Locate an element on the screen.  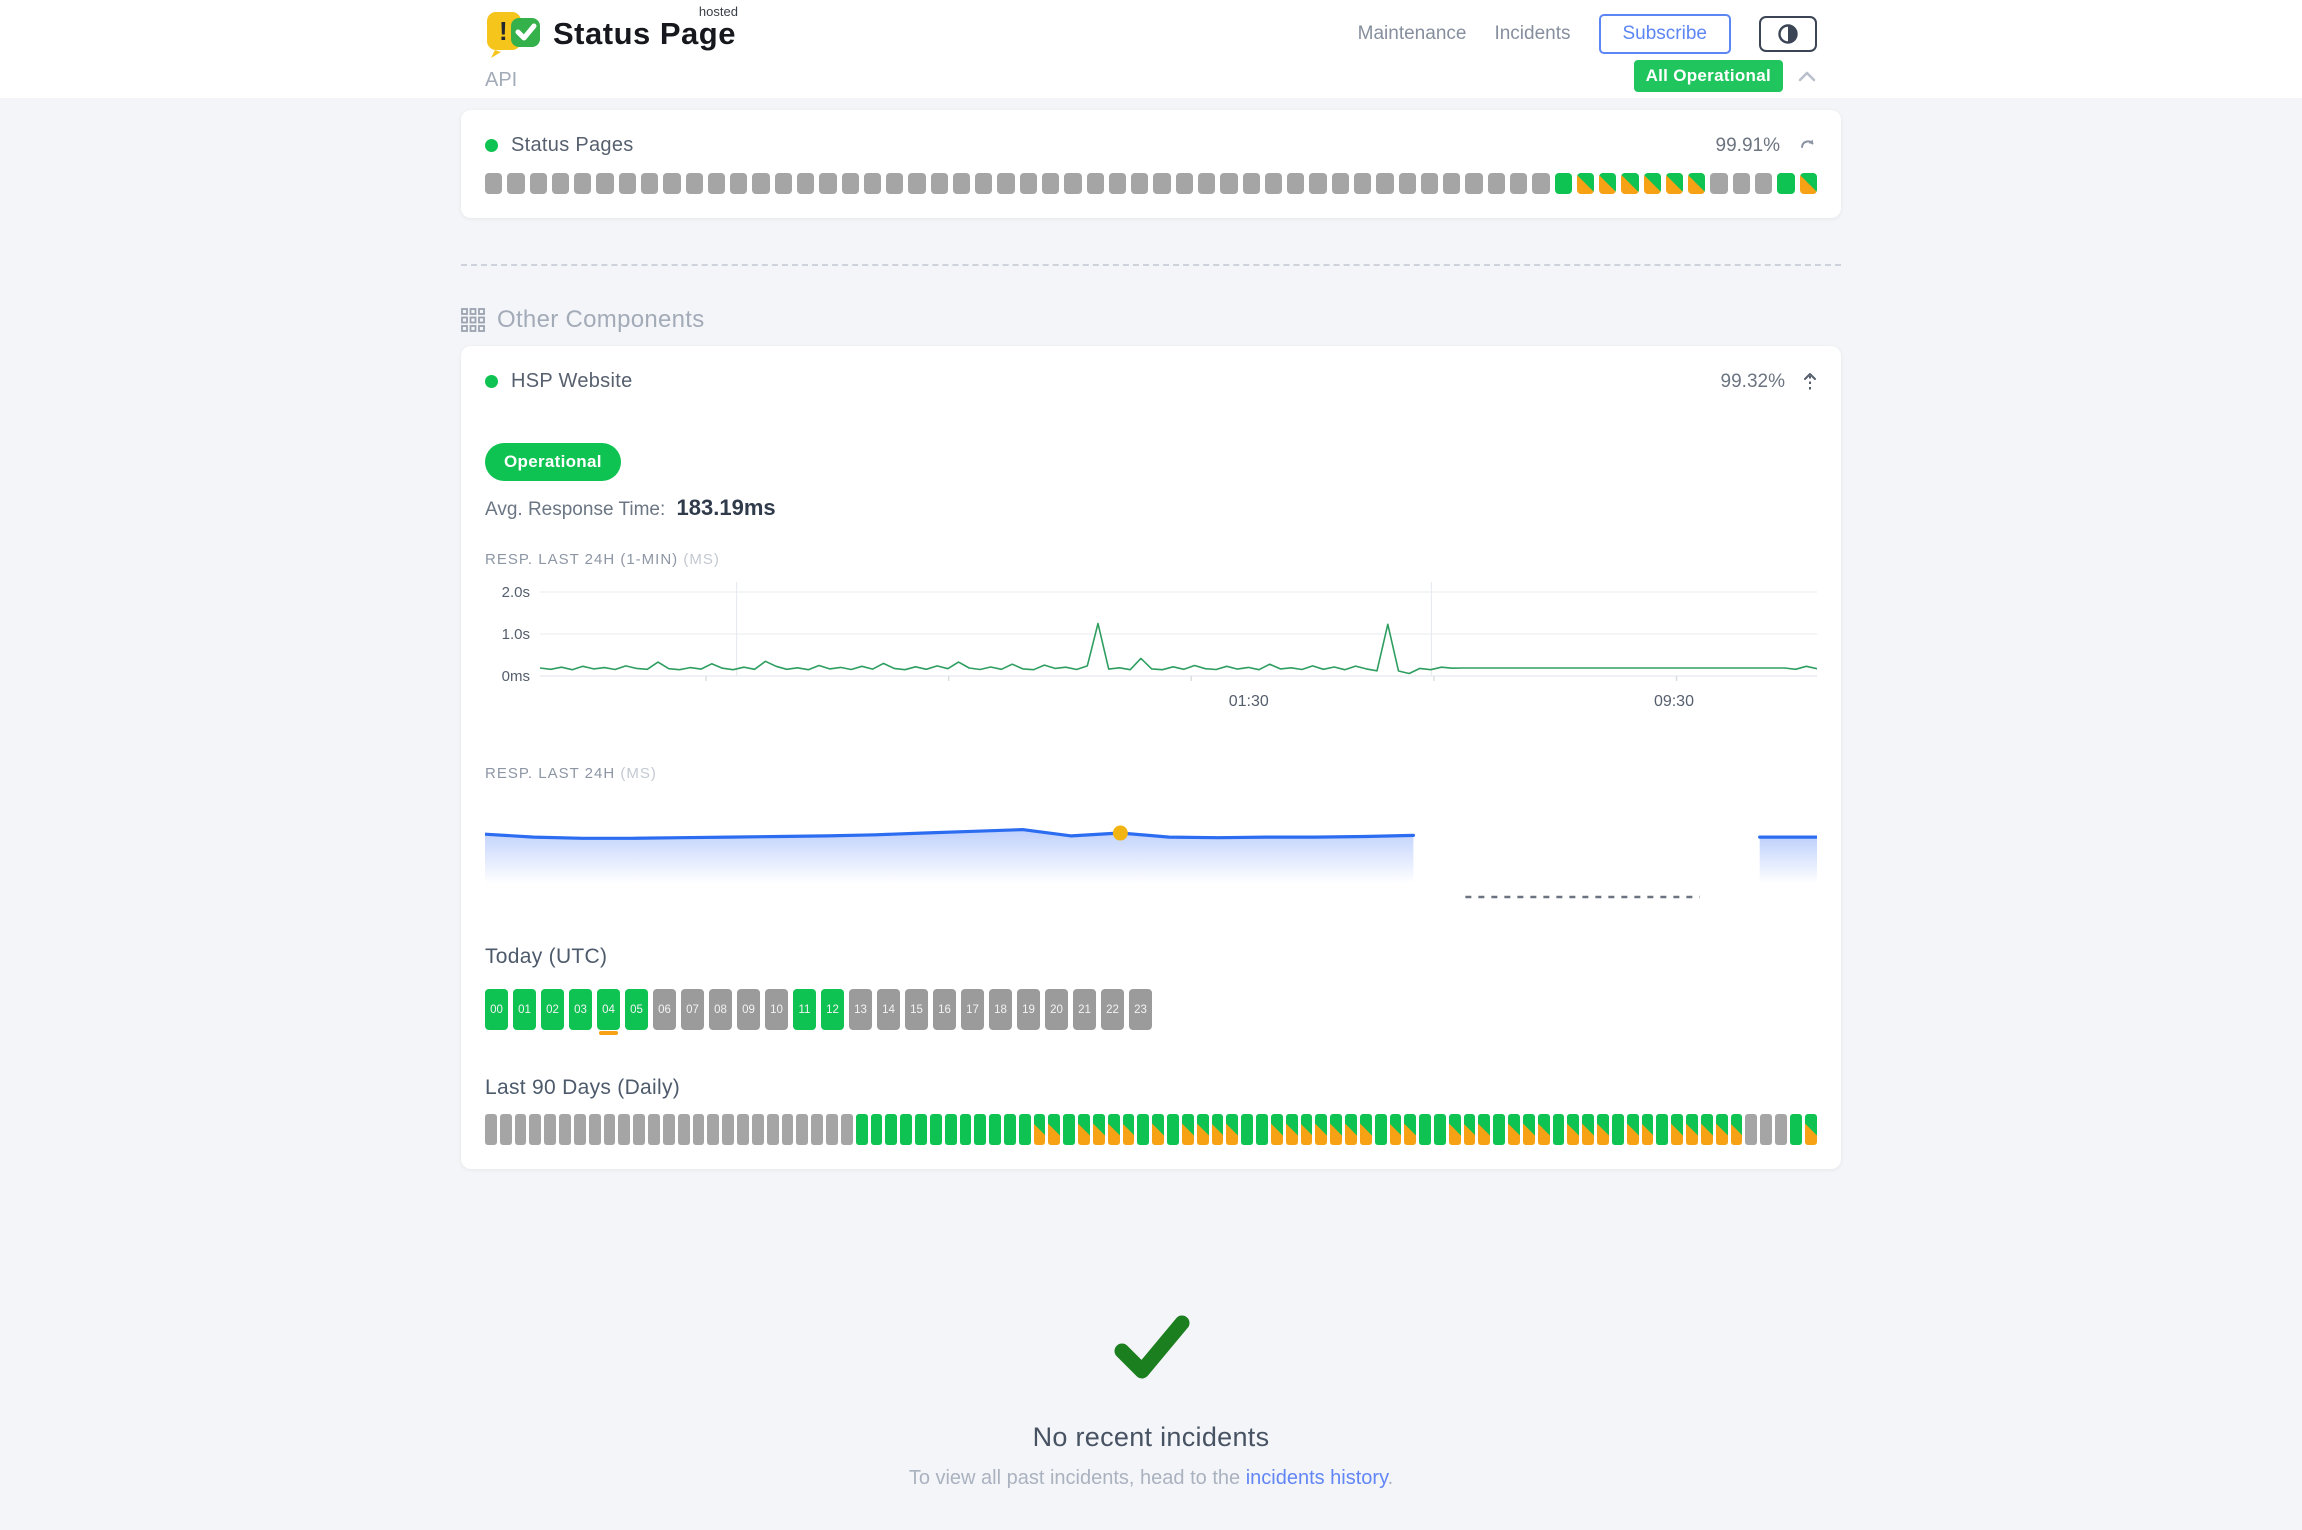
hour-block-01: 01 is located at coordinates (524, 1009).